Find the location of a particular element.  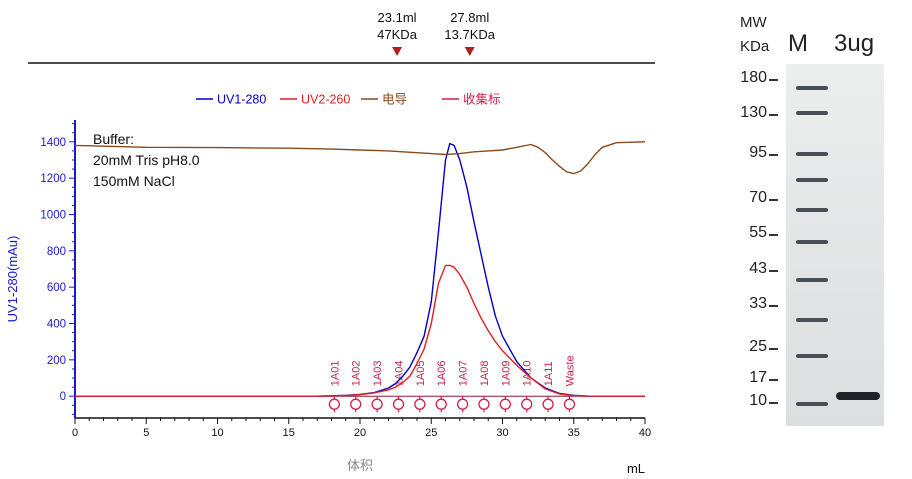

fraction-label: Waste is located at coordinates (570, 370).